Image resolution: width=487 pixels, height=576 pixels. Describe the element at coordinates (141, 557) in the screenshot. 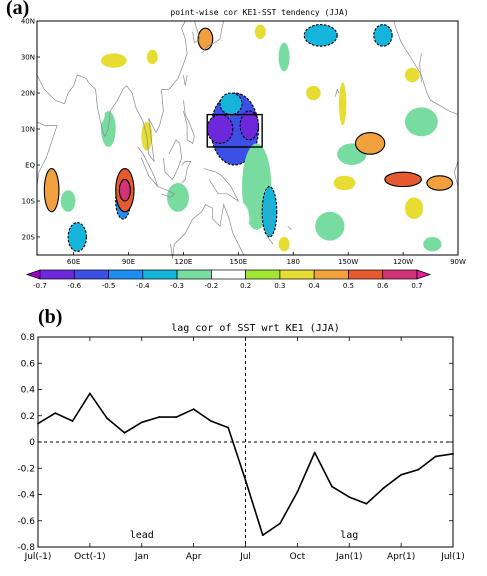

I see `line-x-label: Jan` at that location.